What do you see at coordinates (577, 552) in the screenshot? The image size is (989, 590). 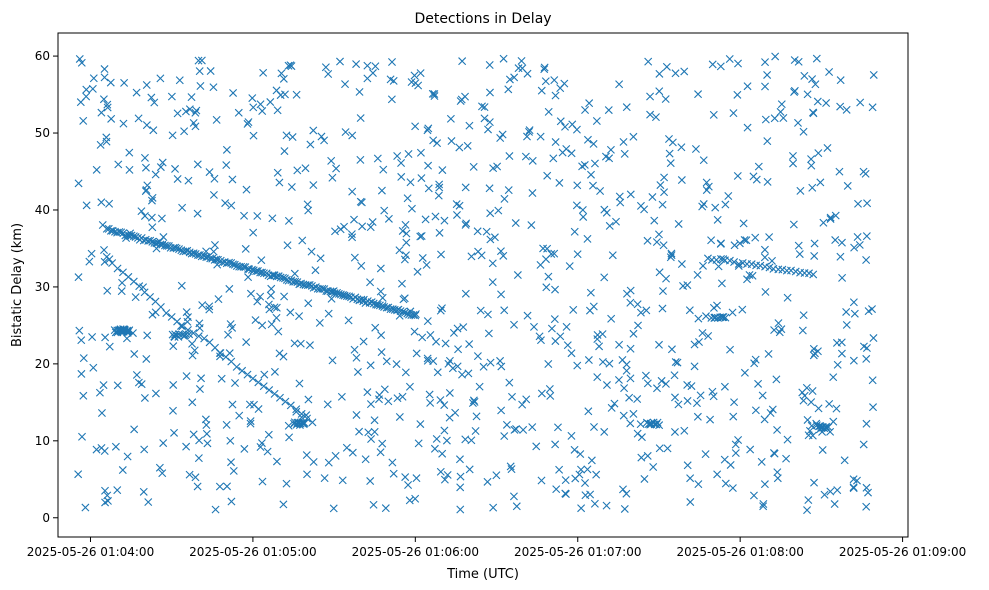 I see `x-tick-label: 2025-05-26 01:07:00` at bounding box center [577, 552].